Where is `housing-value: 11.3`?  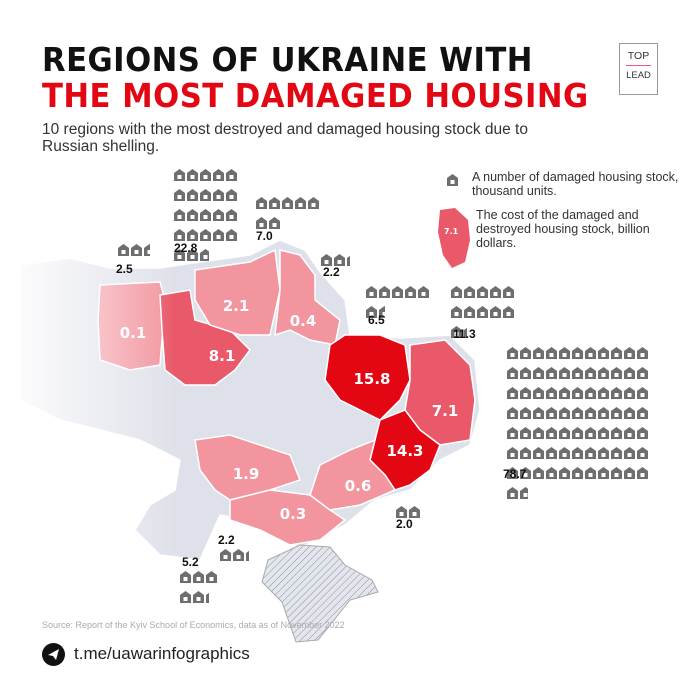
housing-value: 11.3 is located at coordinates (464, 334).